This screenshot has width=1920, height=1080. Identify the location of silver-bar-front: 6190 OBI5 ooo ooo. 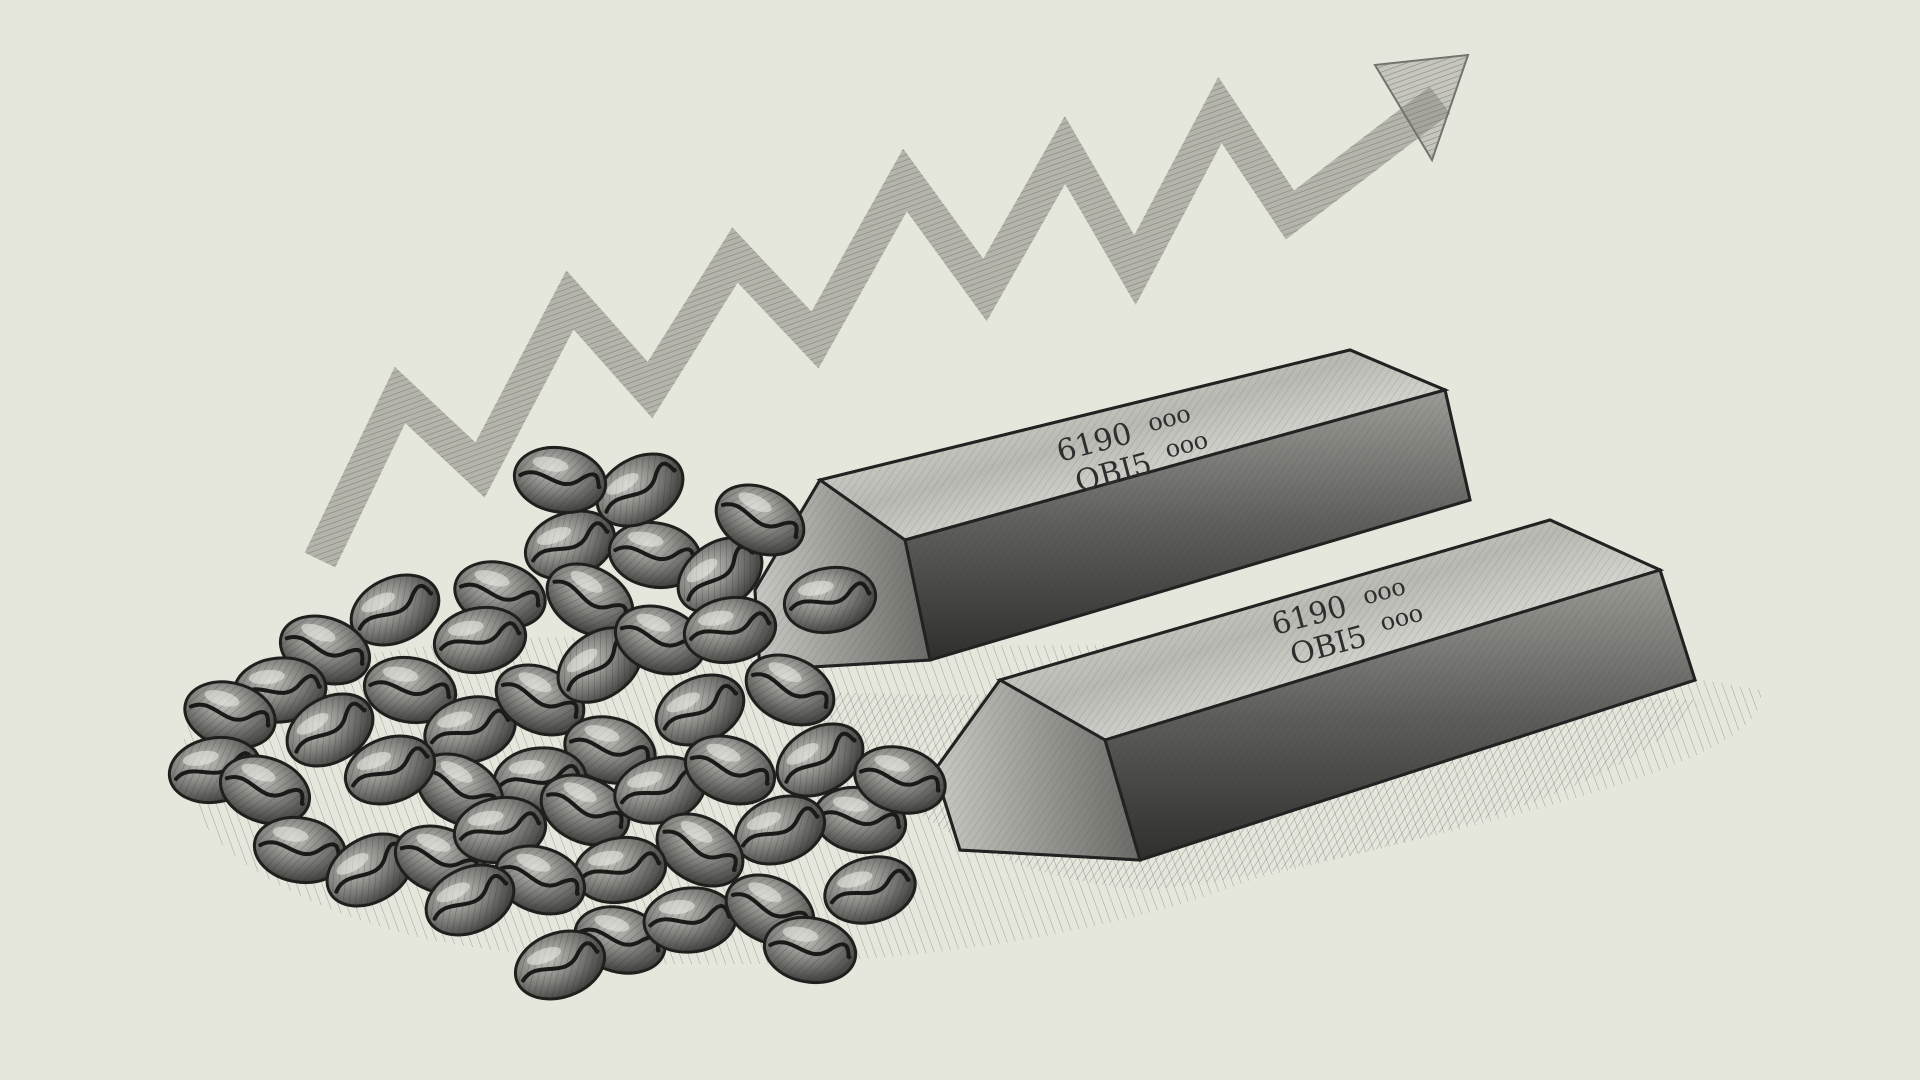
(1315, 690).